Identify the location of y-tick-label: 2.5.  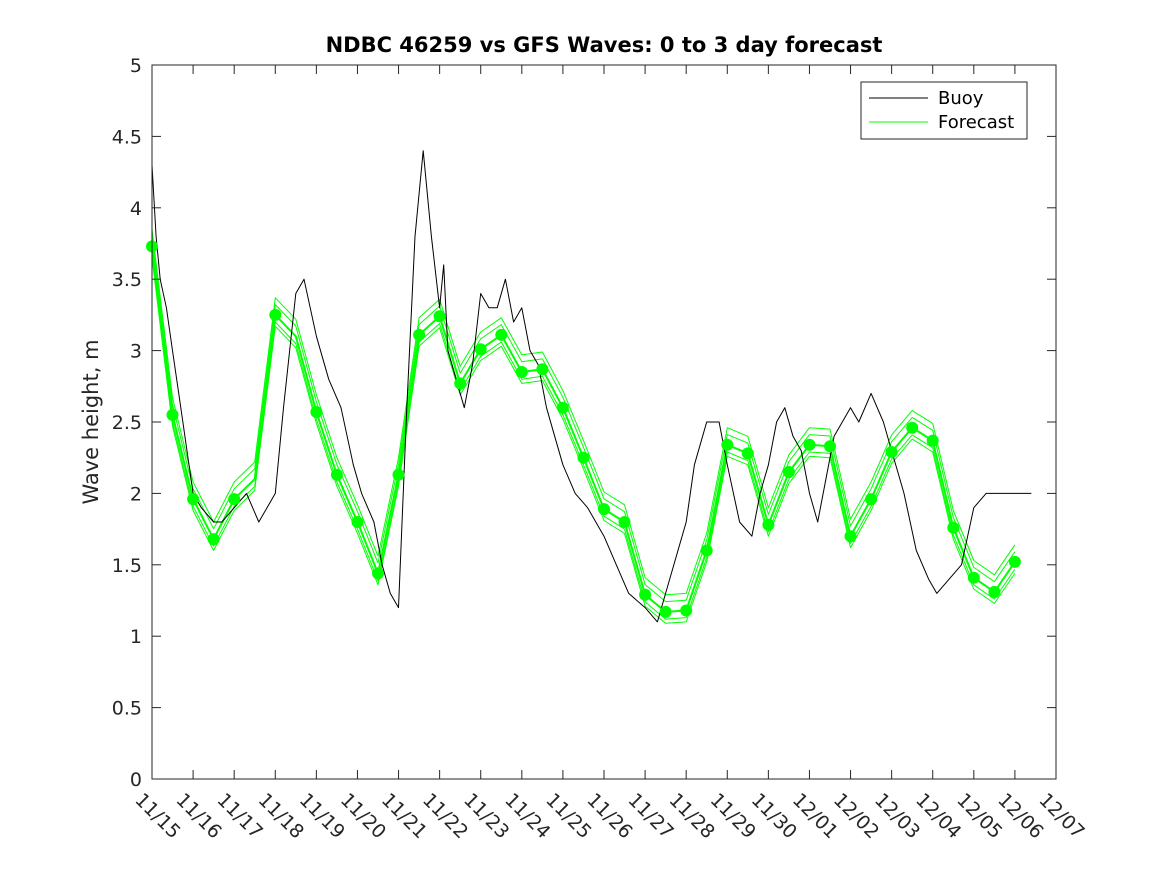
(127, 423).